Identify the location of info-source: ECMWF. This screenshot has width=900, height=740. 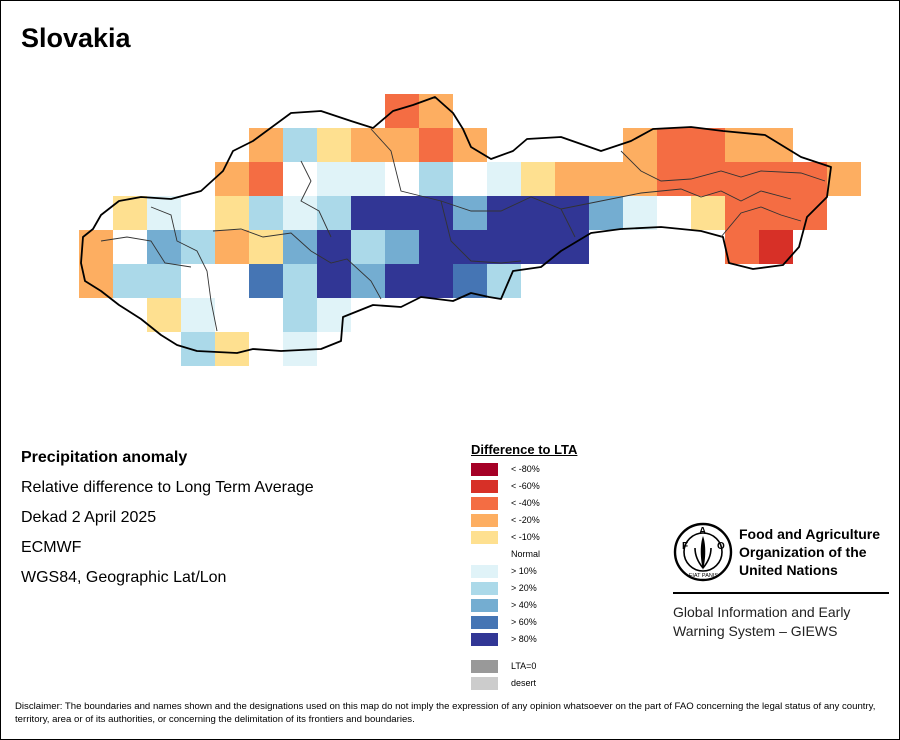
(51, 547).